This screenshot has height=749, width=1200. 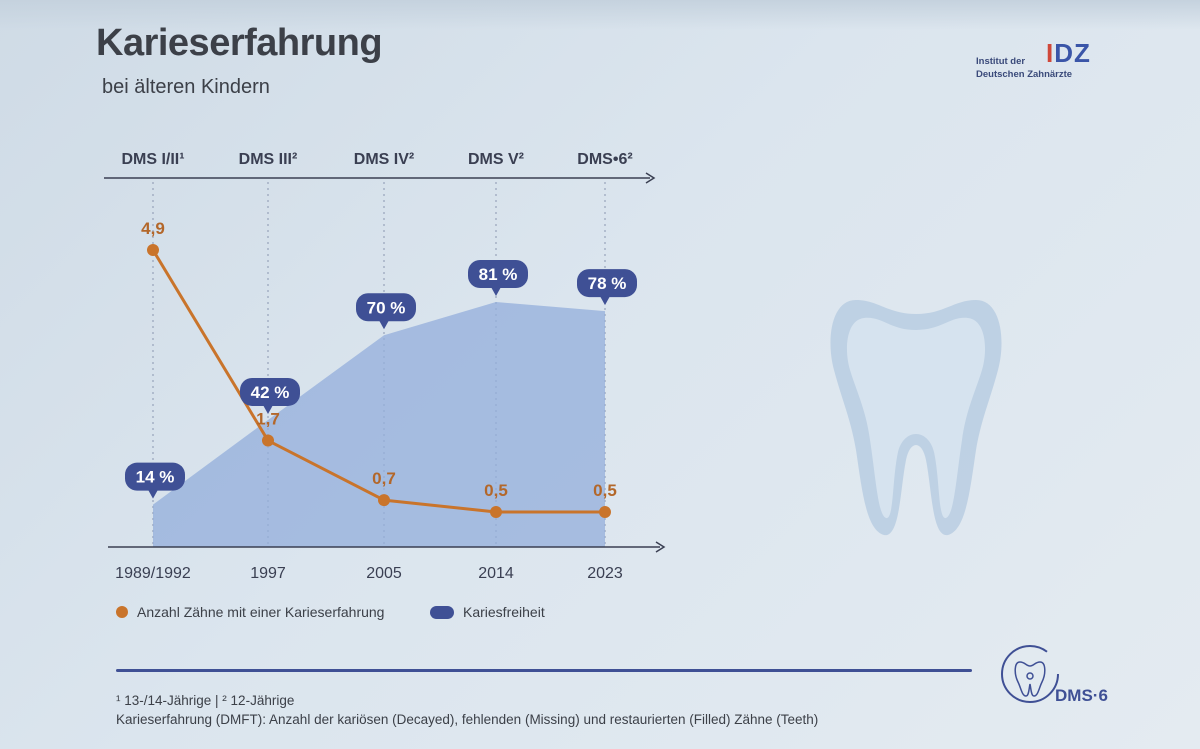 I want to click on dms6-logo: DMS·6, so click(x=1065, y=680).